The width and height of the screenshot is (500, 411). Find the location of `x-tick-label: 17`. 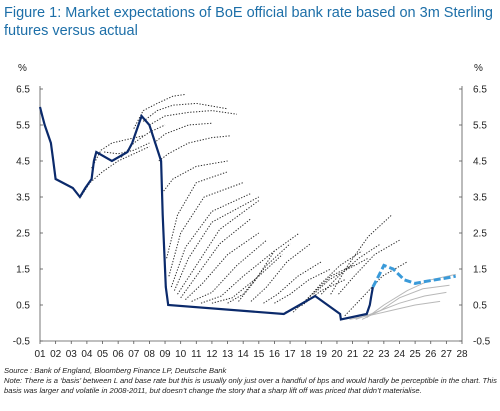

x-tick-label: 17 is located at coordinates (291, 354).